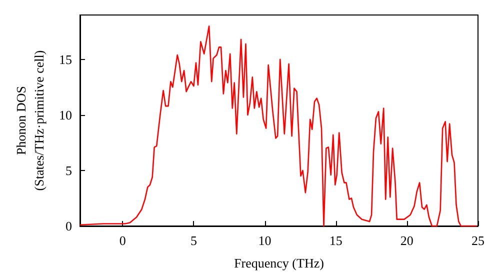 The image size is (500, 280). Describe the element at coordinates (335, 240) in the screenshot. I see `x-tick-label: 15` at that location.